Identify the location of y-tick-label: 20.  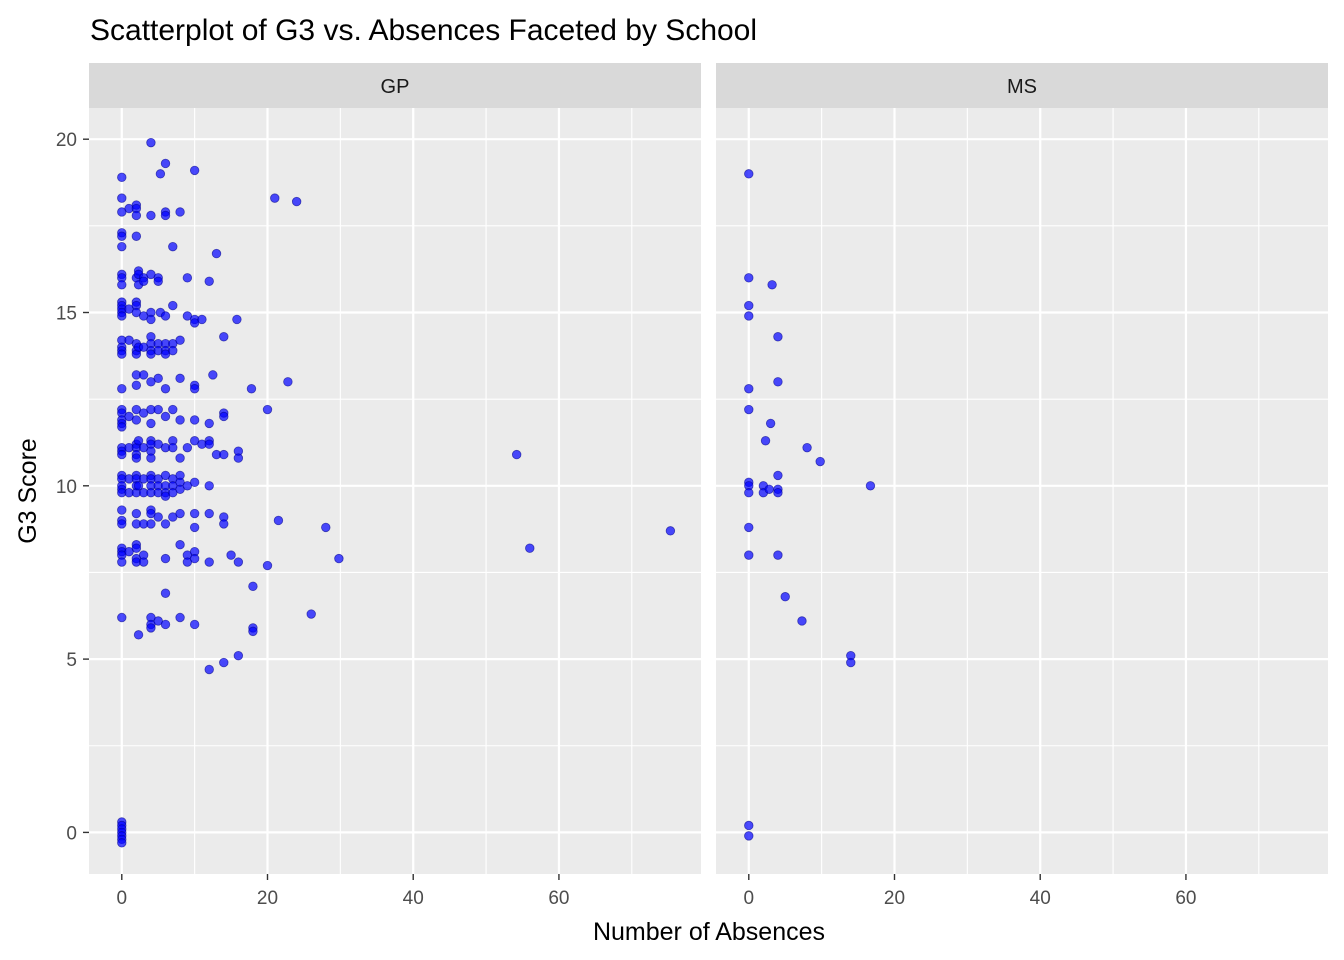
(66, 140).